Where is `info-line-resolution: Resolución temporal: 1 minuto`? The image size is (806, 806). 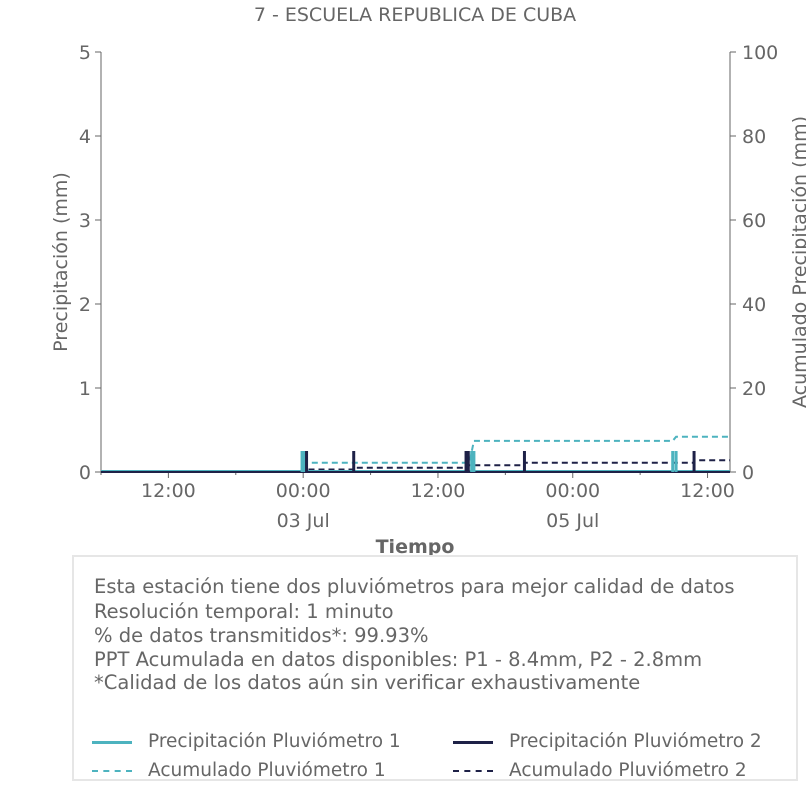 info-line-resolution: Resolución temporal: 1 minuto is located at coordinates (244, 611).